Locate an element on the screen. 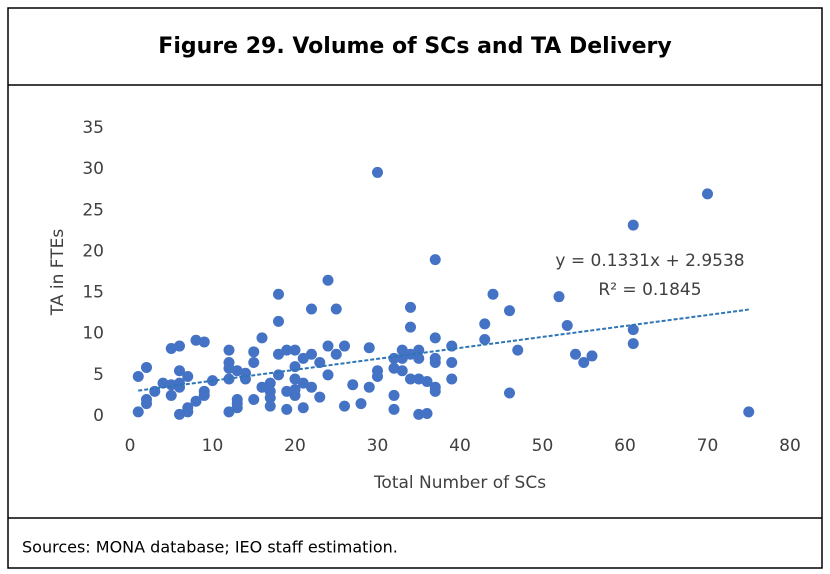 The height and width of the screenshot is (574, 830). y-tick-label: 30 is located at coordinates (93, 169).